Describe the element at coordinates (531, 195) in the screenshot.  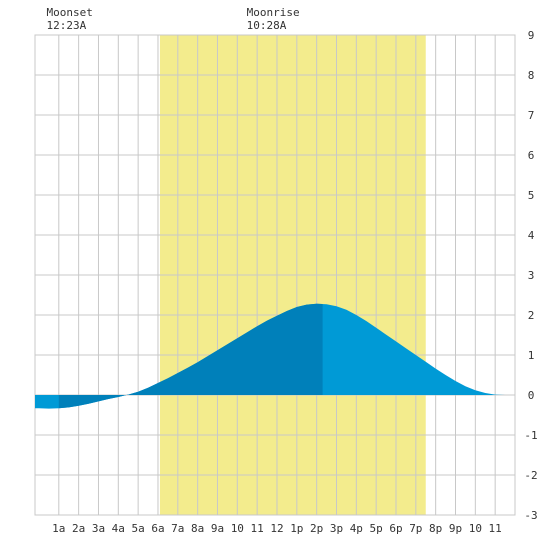
I see `y-tick-label: 5` at that location.